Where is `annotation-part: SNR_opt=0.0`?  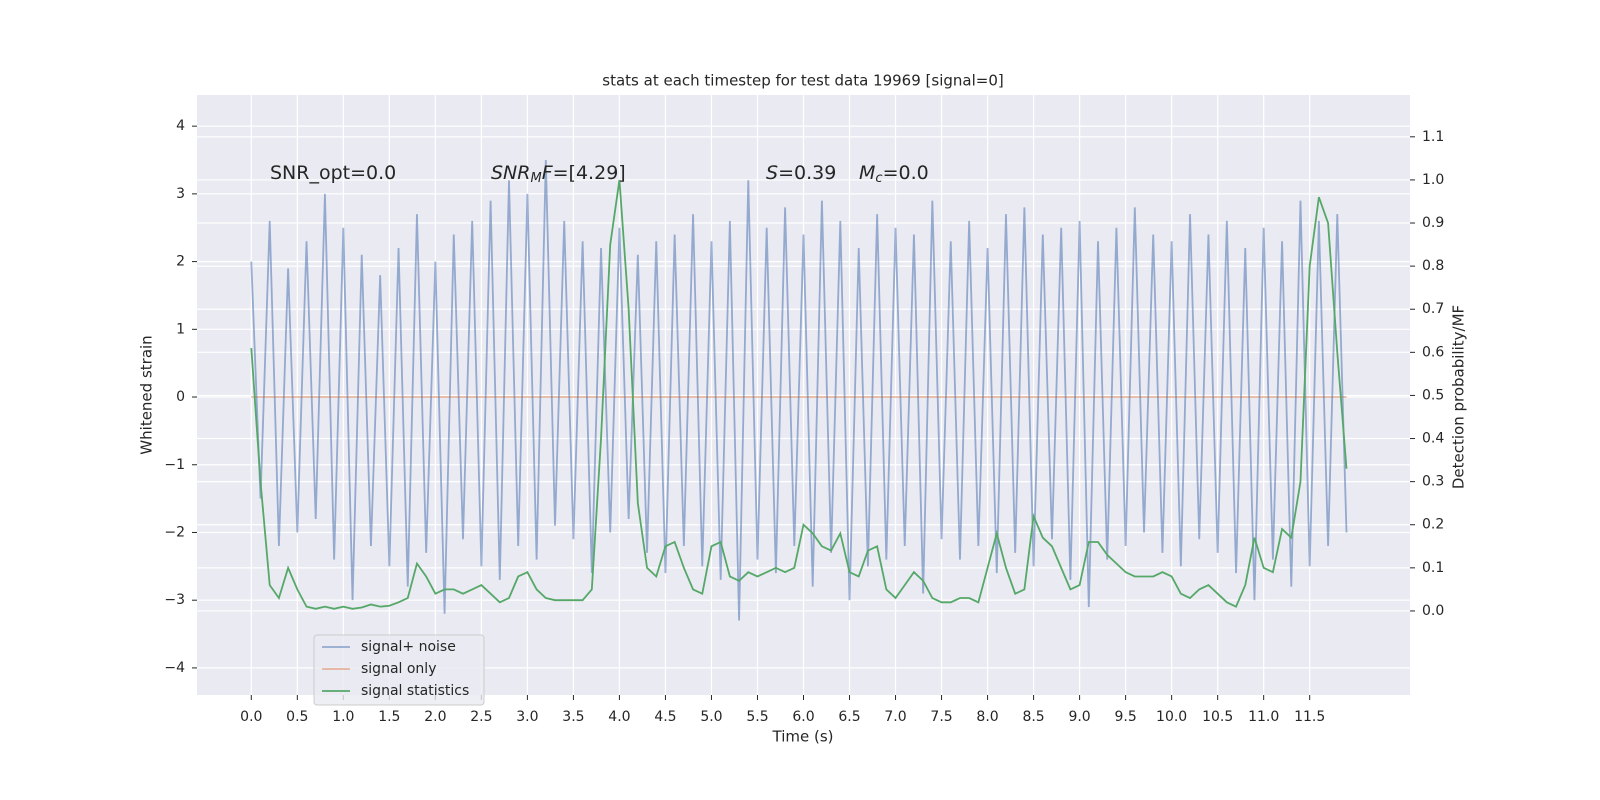 annotation-part: SNR_opt=0.0 is located at coordinates (333, 173).